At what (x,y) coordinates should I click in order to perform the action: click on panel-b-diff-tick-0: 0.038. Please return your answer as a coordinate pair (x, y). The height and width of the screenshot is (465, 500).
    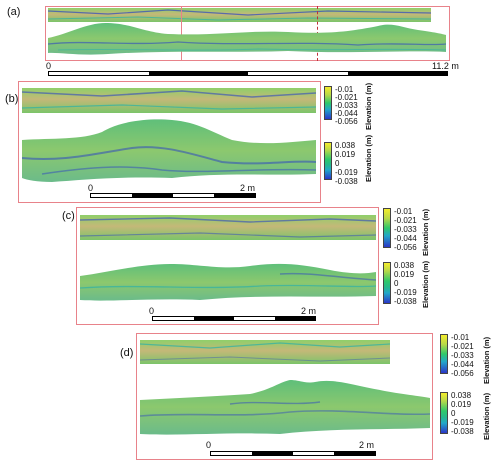
    Looking at the image, I should click on (345, 145).